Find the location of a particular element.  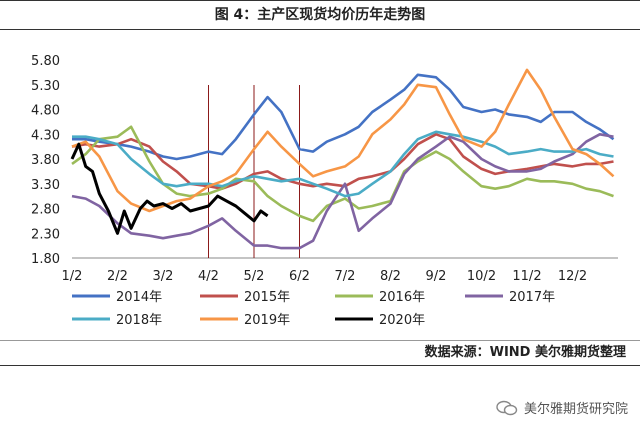

legend-label: 2016年 is located at coordinates (402, 297).